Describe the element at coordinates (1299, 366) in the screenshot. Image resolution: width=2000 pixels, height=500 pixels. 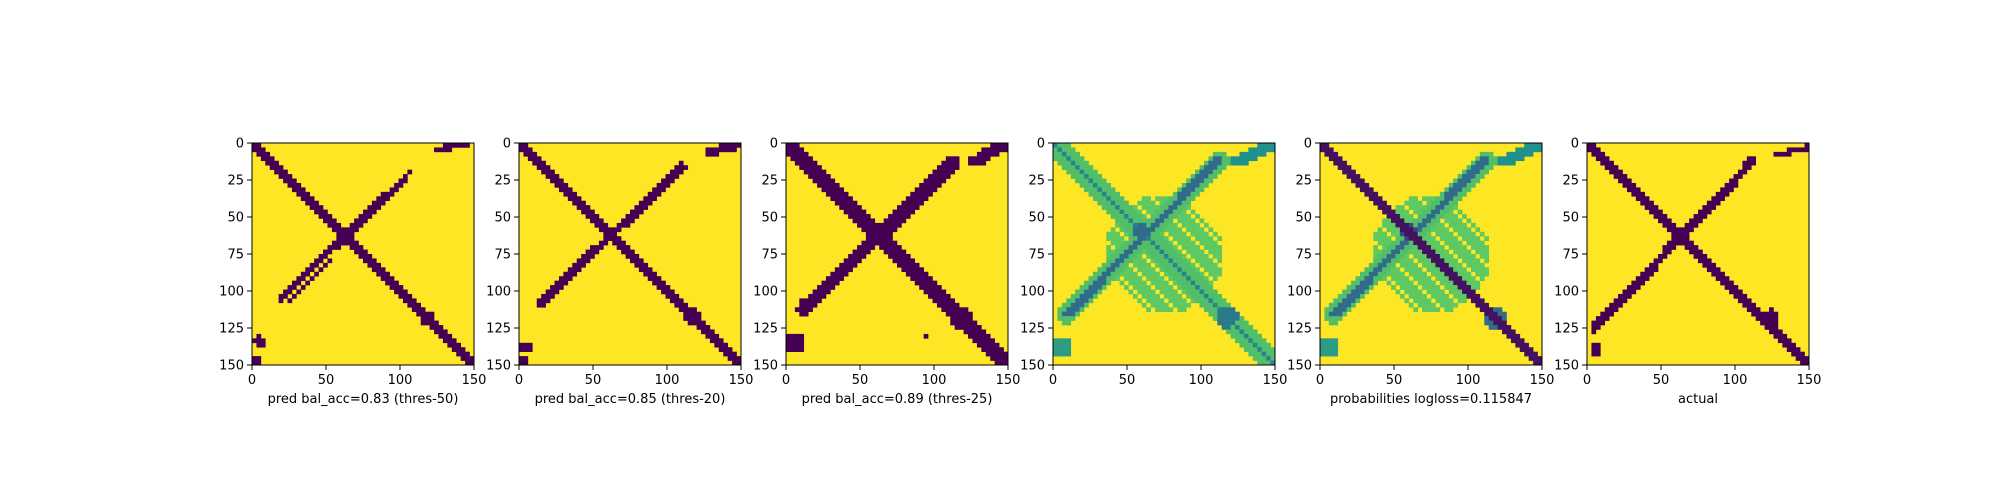
I see `y-tick-label: 150` at that location.